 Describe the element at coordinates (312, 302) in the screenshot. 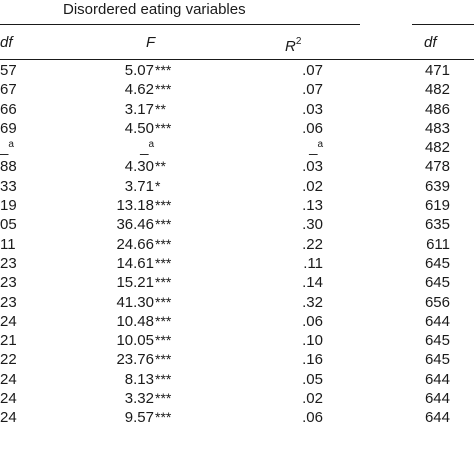

I see `cell-r2: .32` at that location.